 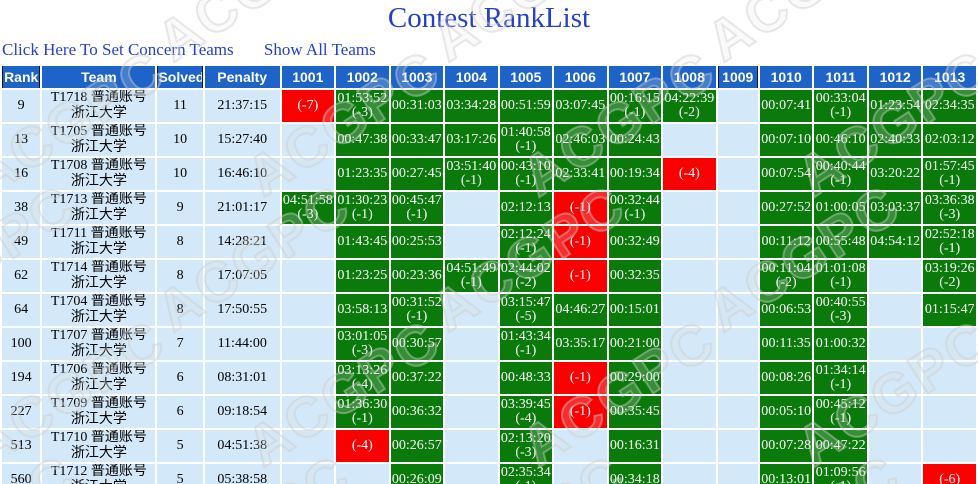 I want to click on accept-time: 00:23:36, so click(x=416, y=275).